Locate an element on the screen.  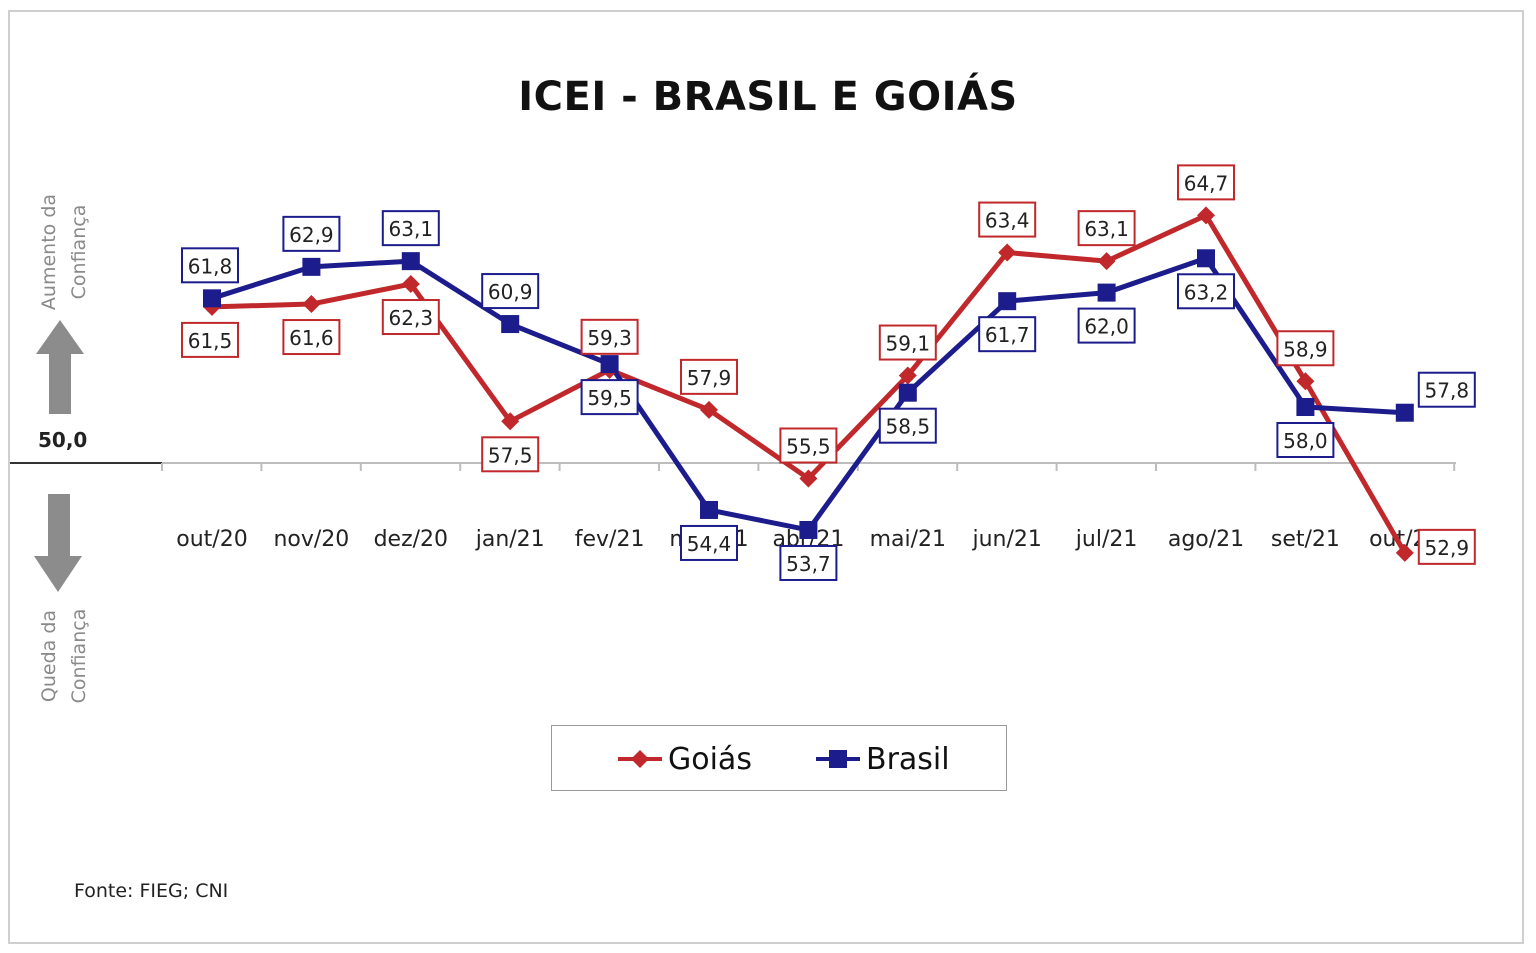
svg-text: 59,3 is located at coordinates (609, 338).